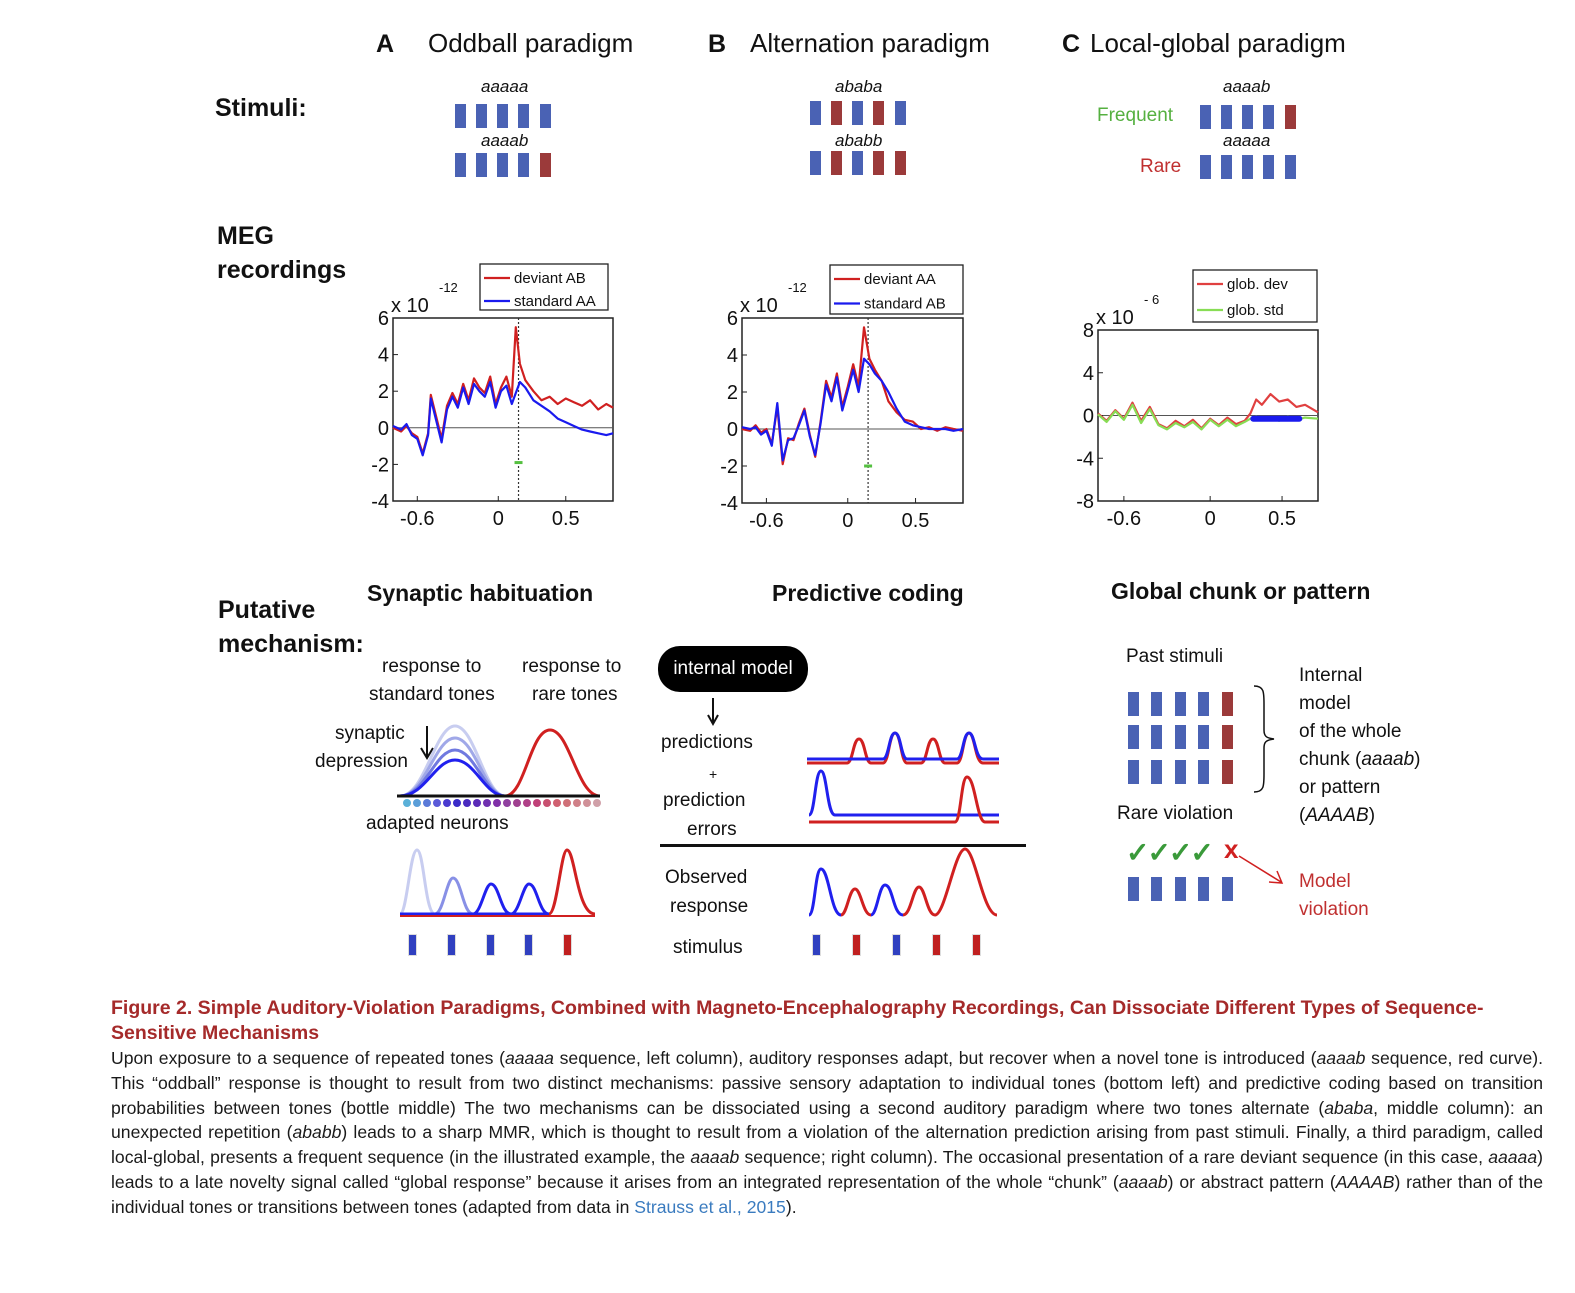 This screenshot has height=1293, width=1575. I want to click on x-tick-label: 0, so click(498, 519).